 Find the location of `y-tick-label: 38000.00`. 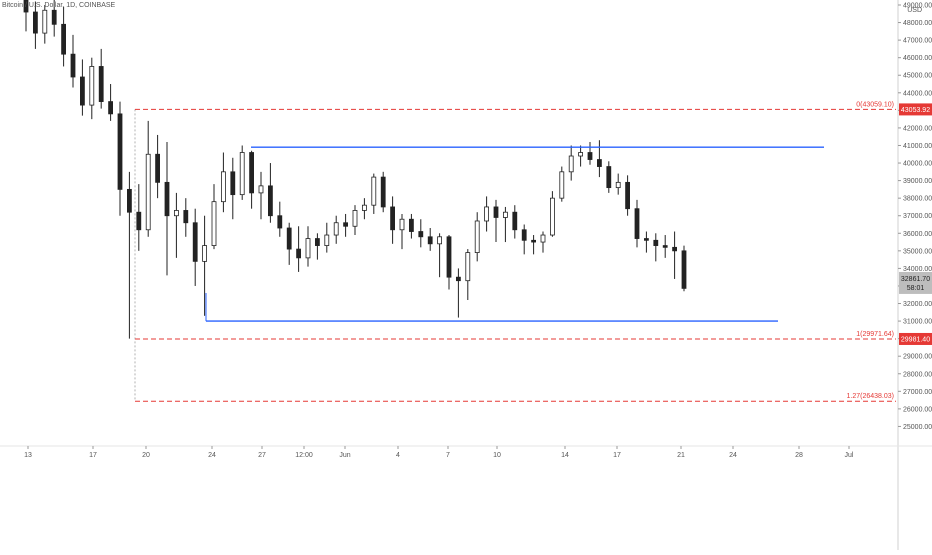

y-tick-label: 38000.00 is located at coordinates (917, 199).